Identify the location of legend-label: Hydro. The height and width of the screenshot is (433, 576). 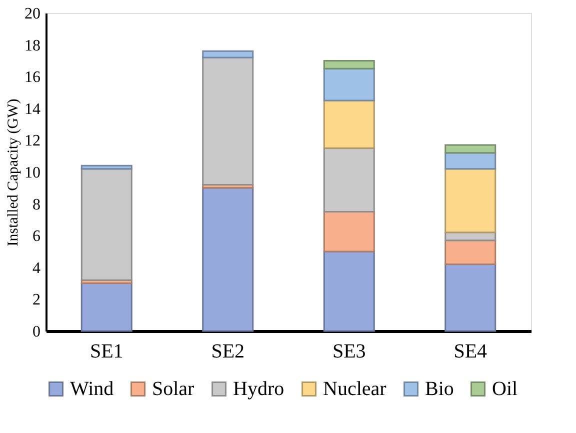
(258, 389).